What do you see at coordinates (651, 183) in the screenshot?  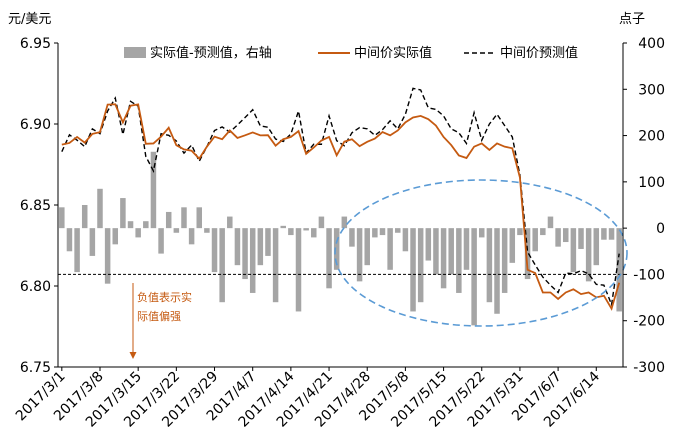 I see `right-tick-label: 100` at bounding box center [651, 183].